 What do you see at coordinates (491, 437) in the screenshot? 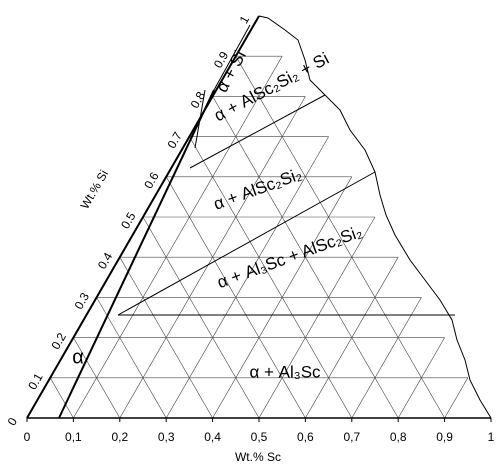
I see `sc-tick-label: 1` at bounding box center [491, 437].